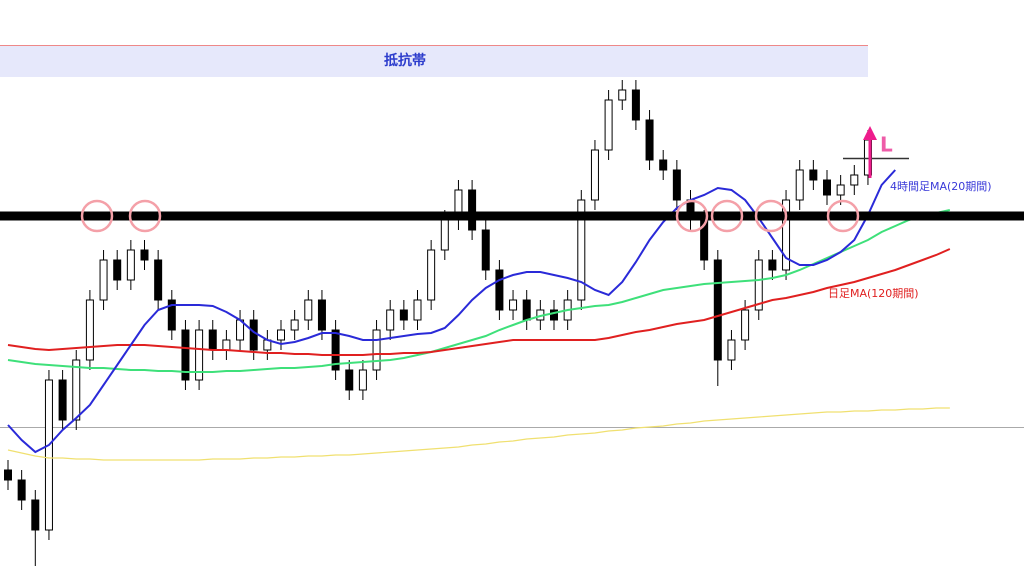  I want to click on legend-label: 日足MA(120期間), so click(873, 293).